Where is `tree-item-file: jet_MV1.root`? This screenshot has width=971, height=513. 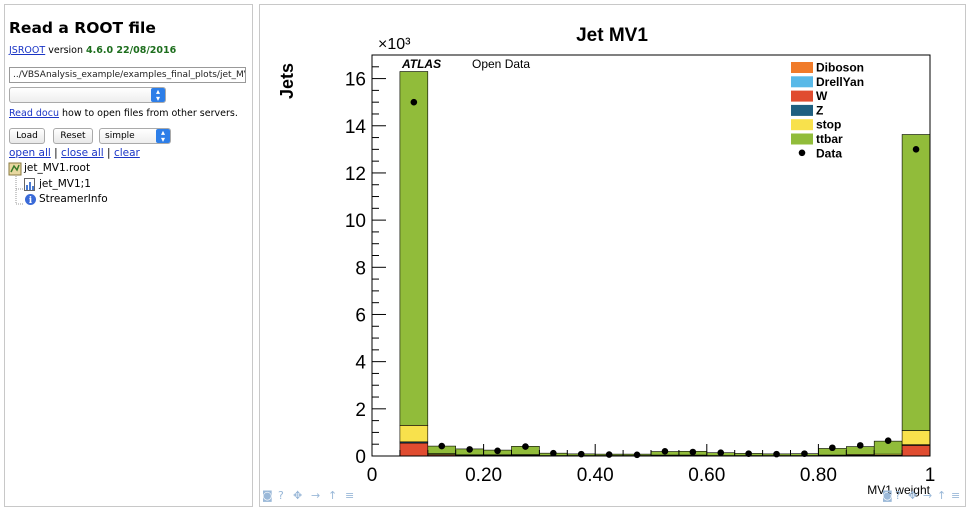 tree-item-file: jet_MV1.root is located at coordinates (57, 168).